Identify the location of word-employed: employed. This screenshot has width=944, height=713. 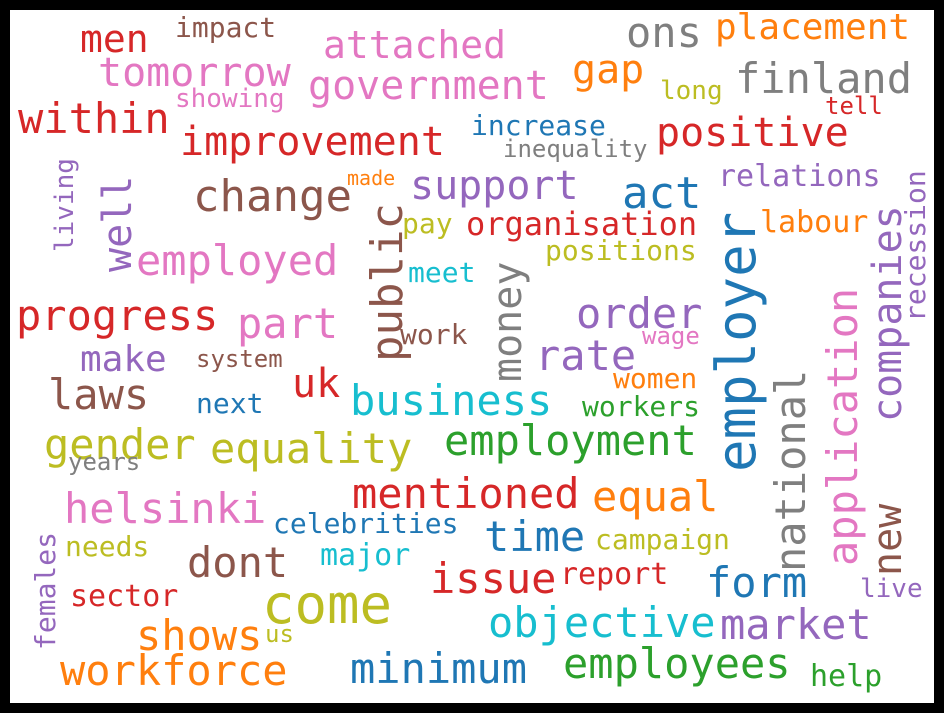
(237, 260).